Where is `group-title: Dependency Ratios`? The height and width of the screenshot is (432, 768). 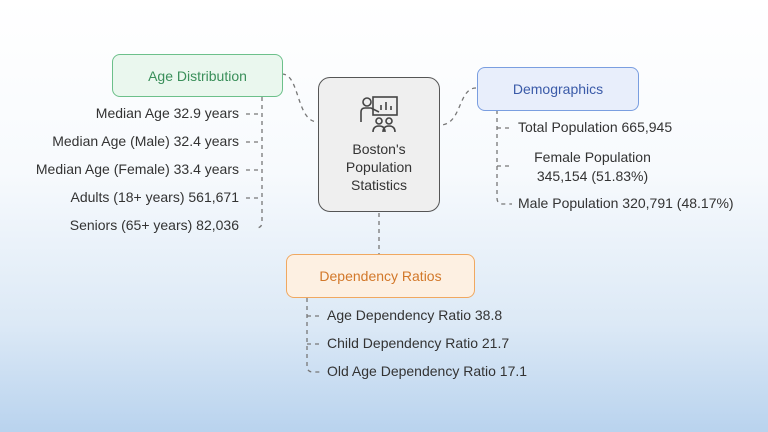 group-title: Dependency Ratios is located at coordinates (380, 276).